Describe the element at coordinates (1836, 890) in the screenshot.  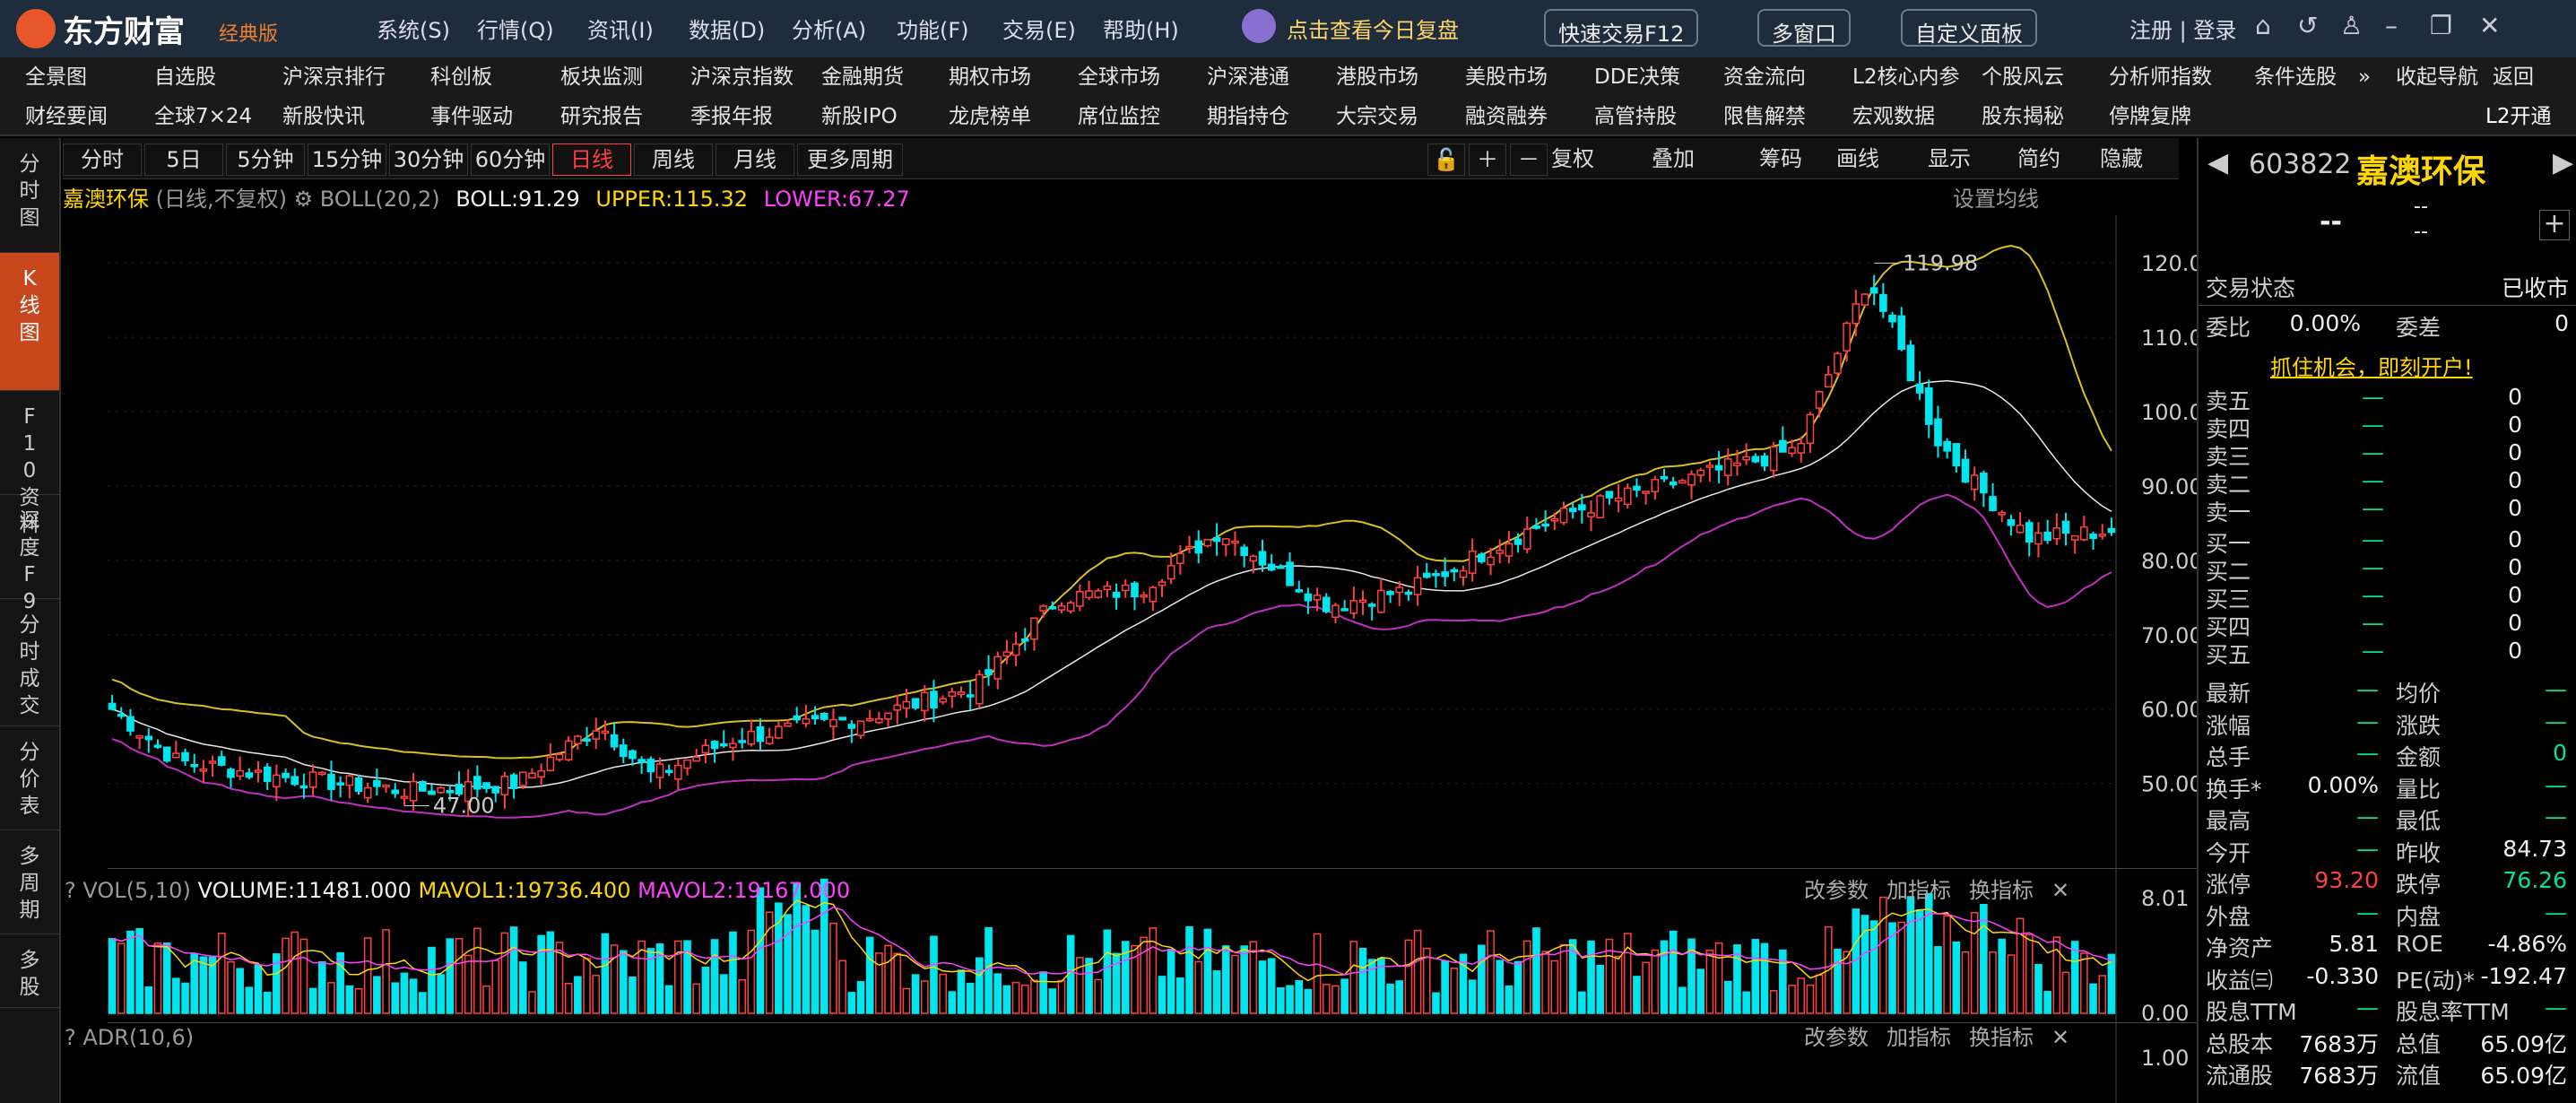
I see `vol-btn-0: 改参数` at that location.